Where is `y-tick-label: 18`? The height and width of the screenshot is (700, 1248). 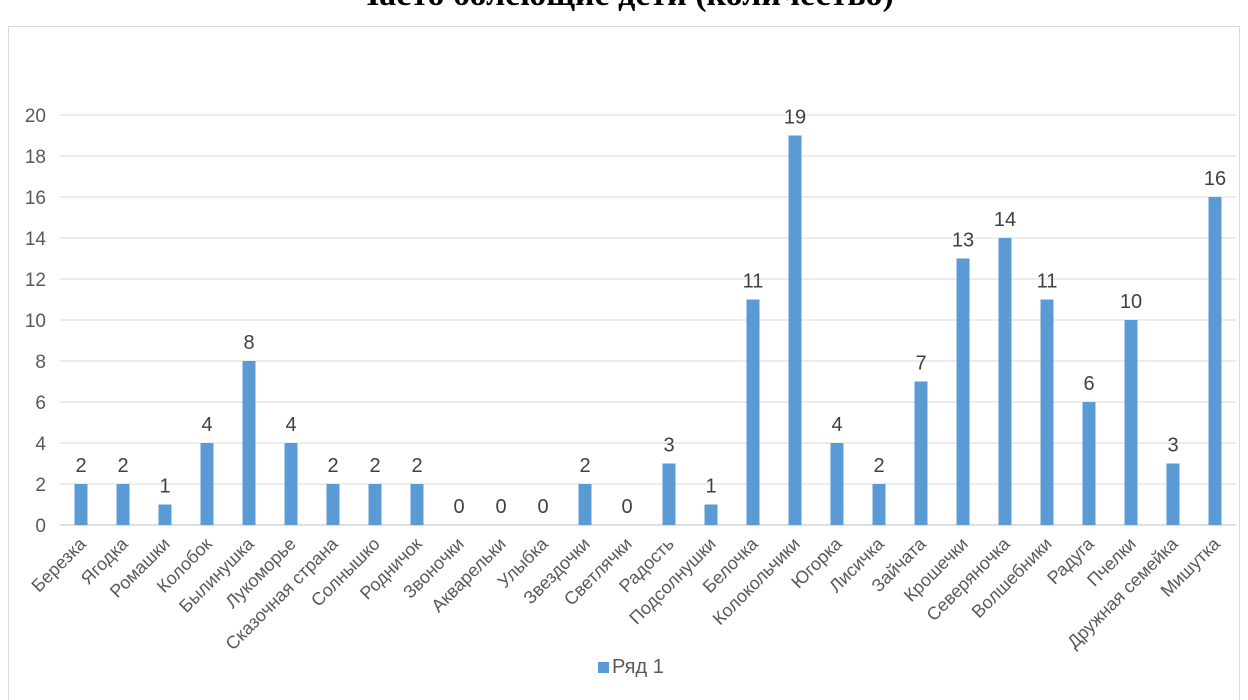
y-tick-label: 18 is located at coordinates (35, 157).